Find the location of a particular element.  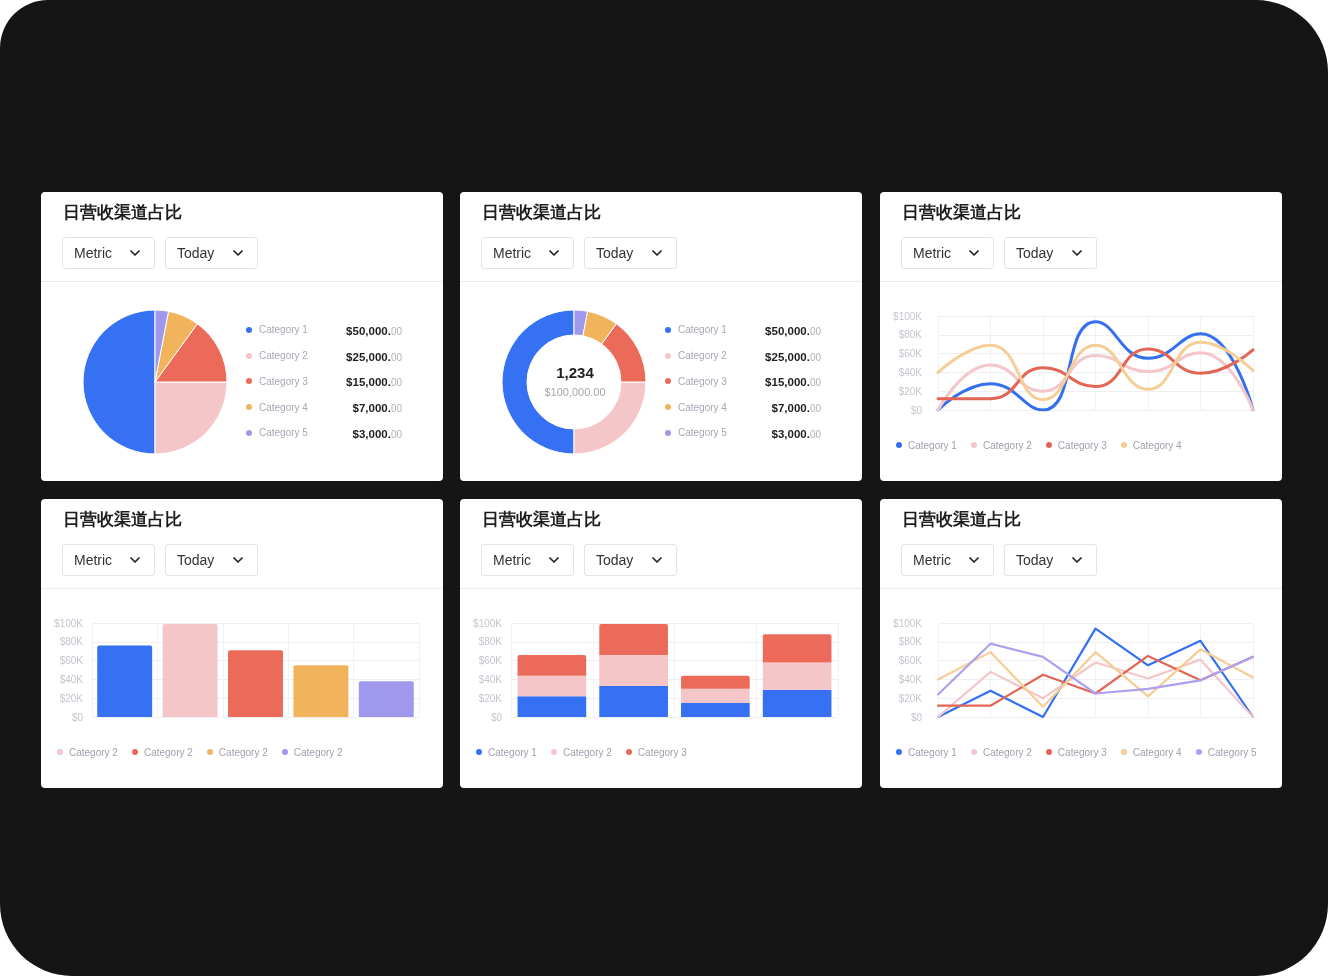

text: 1,234 is located at coordinates (575, 372).